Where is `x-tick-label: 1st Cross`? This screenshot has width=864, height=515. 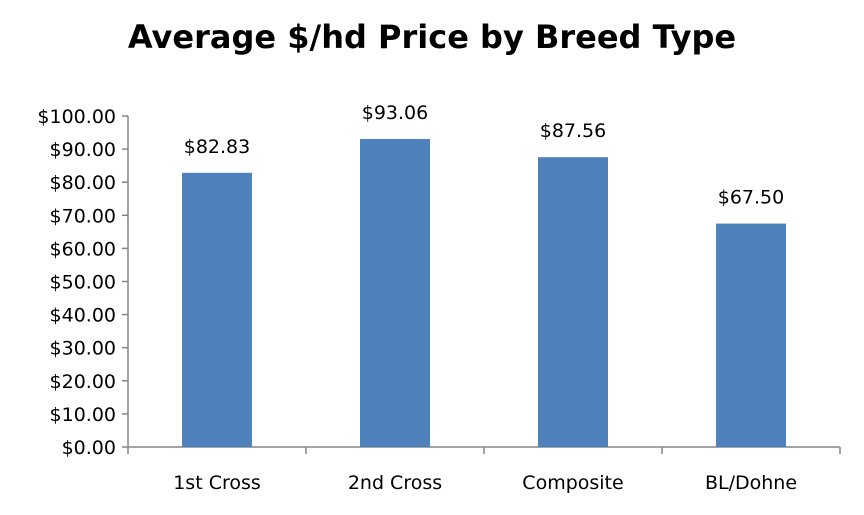
x-tick-label: 1st Cross is located at coordinates (217, 483).